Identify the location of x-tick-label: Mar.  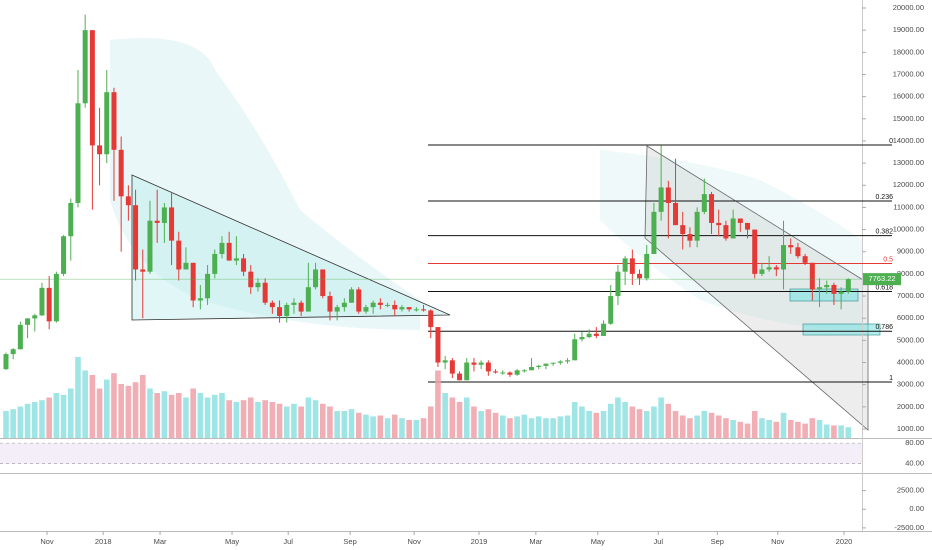
(535, 541).